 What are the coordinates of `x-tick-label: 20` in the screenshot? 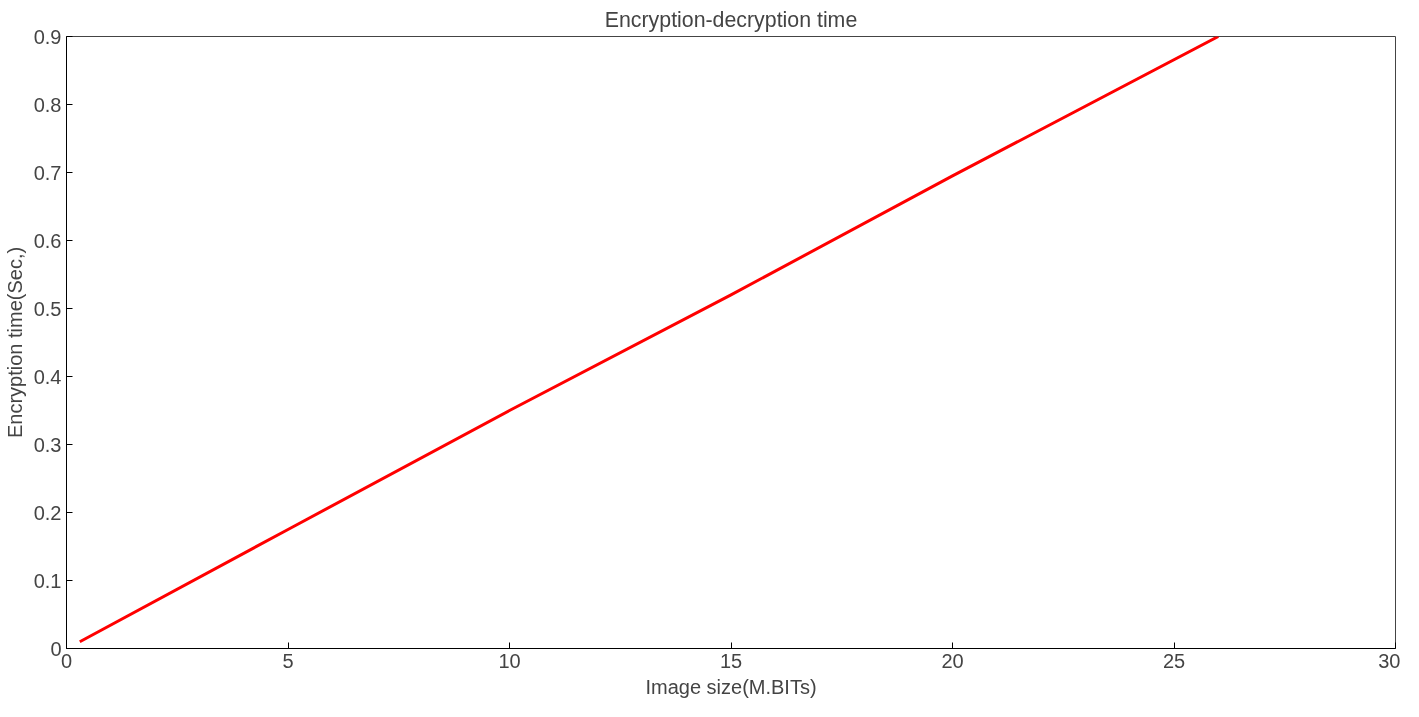 It's located at (952, 660).